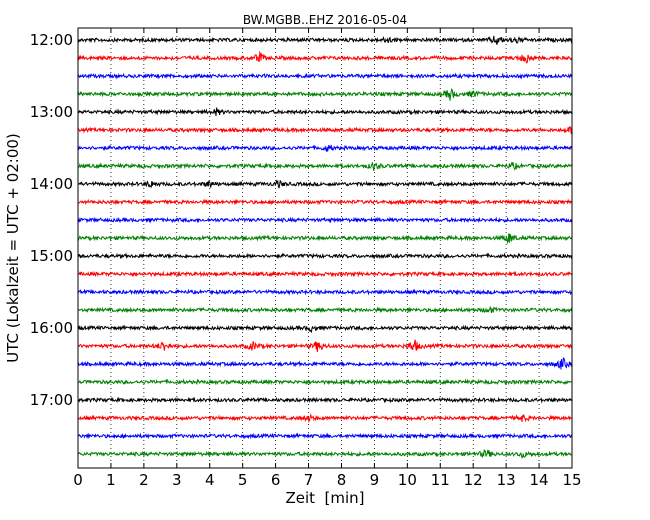 This screenshot has height=520, width=650. What do you see at coordinates (78, 480) in the screenshot?
I see `x-tick-label: 0` at bounding box center [78, 480].